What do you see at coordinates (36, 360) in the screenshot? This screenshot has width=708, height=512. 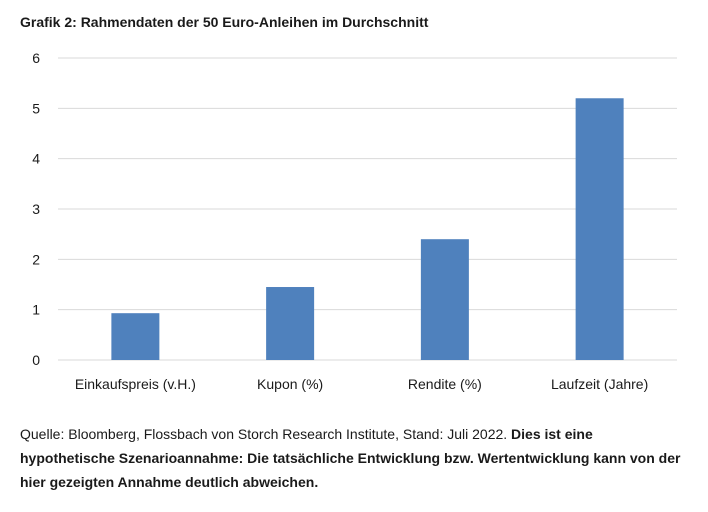 I see `y-tick-label: 0` at bounding box center [36, 360].